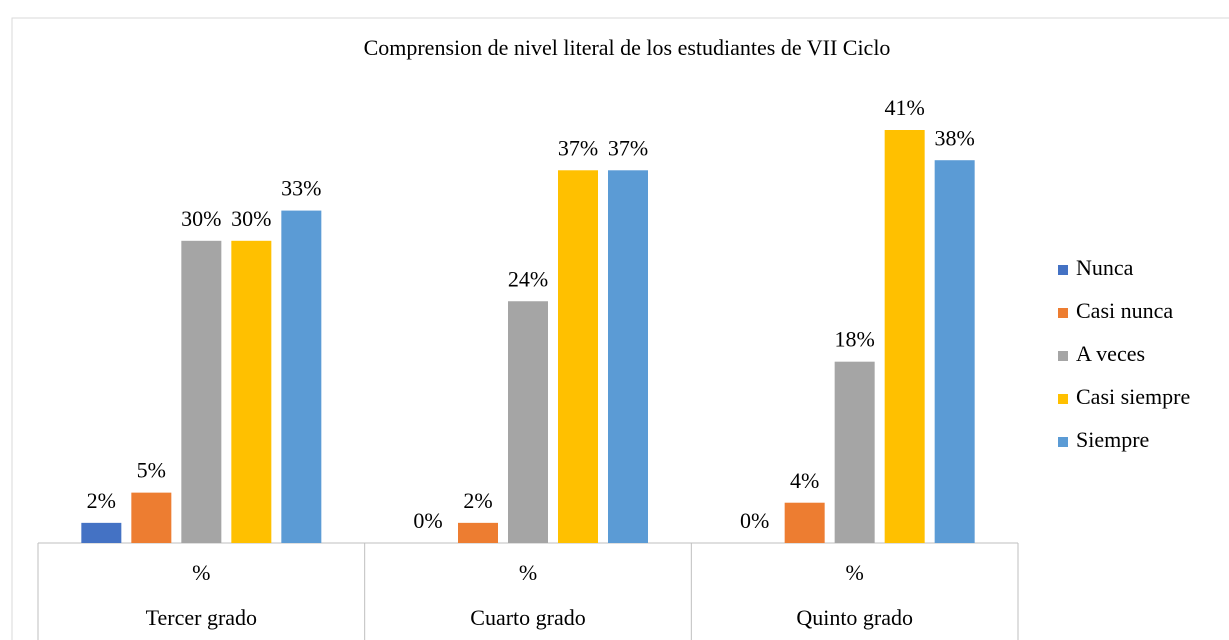  Describe the element at coordinates (1105, 267) in the screenshot. I see `legend-label: Nunca` at that location.